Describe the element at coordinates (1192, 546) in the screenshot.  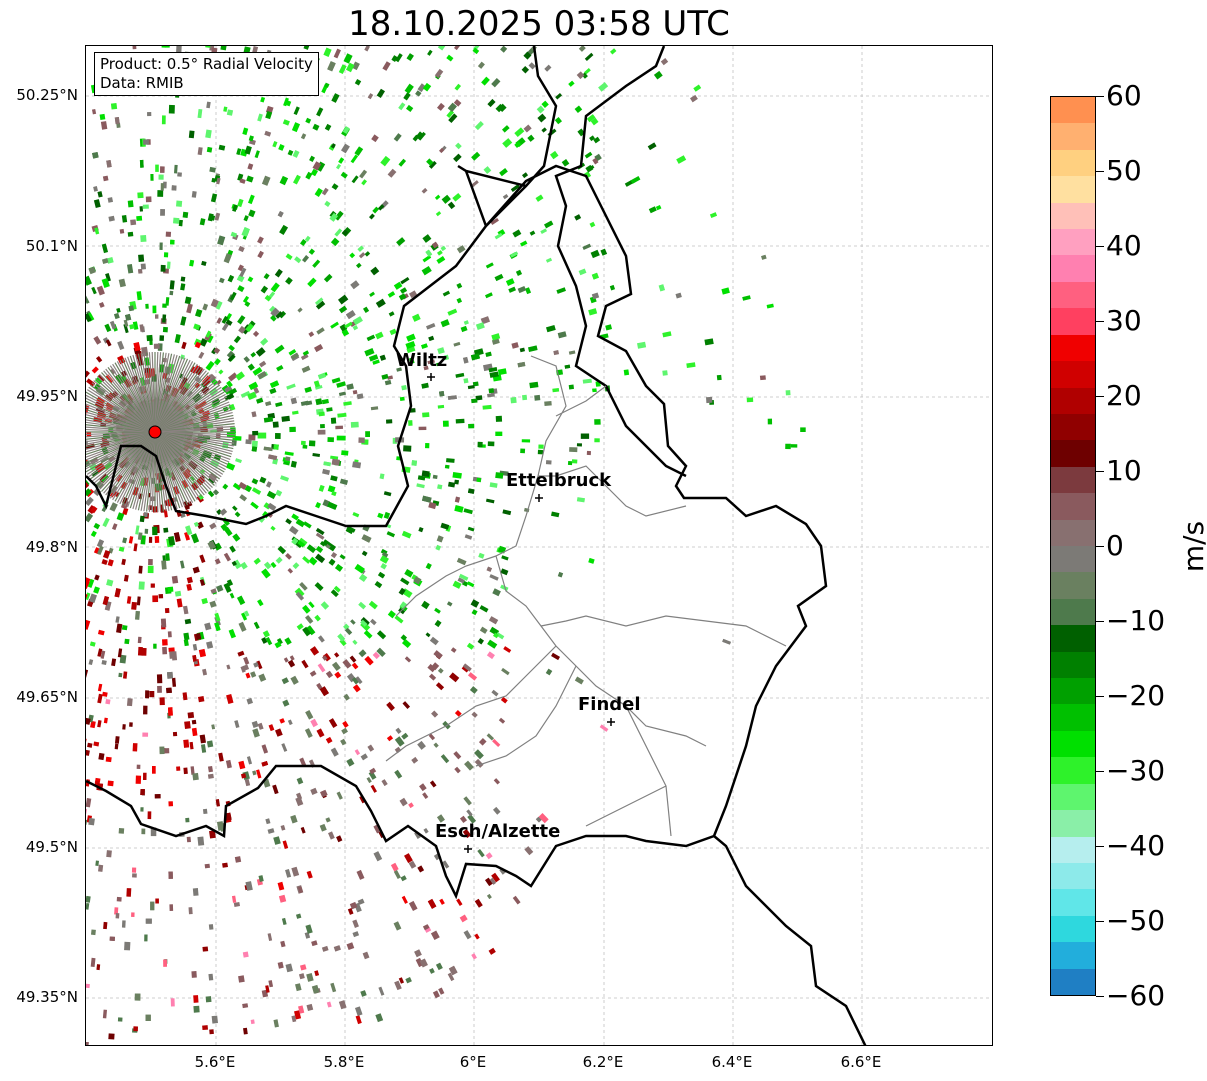
I see `colorbar-unit-label: m/s` at that location.